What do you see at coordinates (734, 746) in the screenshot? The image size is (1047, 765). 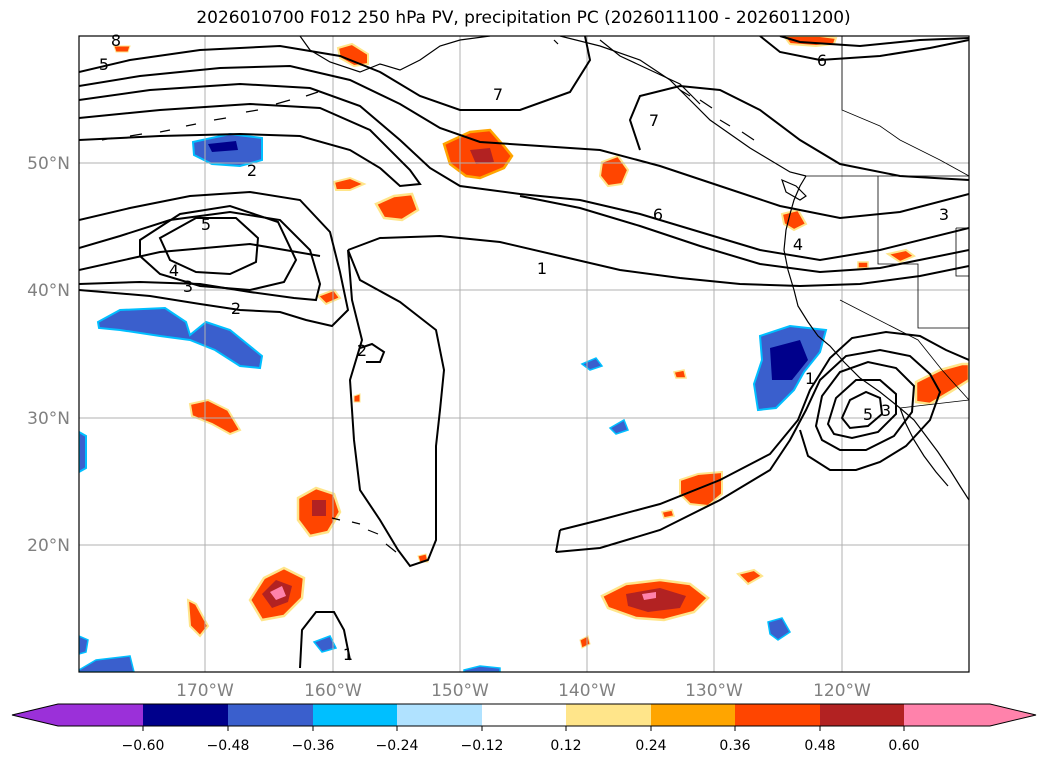 I see `colorbar-tick-label: 0.36` at bounding box center [734, 746].